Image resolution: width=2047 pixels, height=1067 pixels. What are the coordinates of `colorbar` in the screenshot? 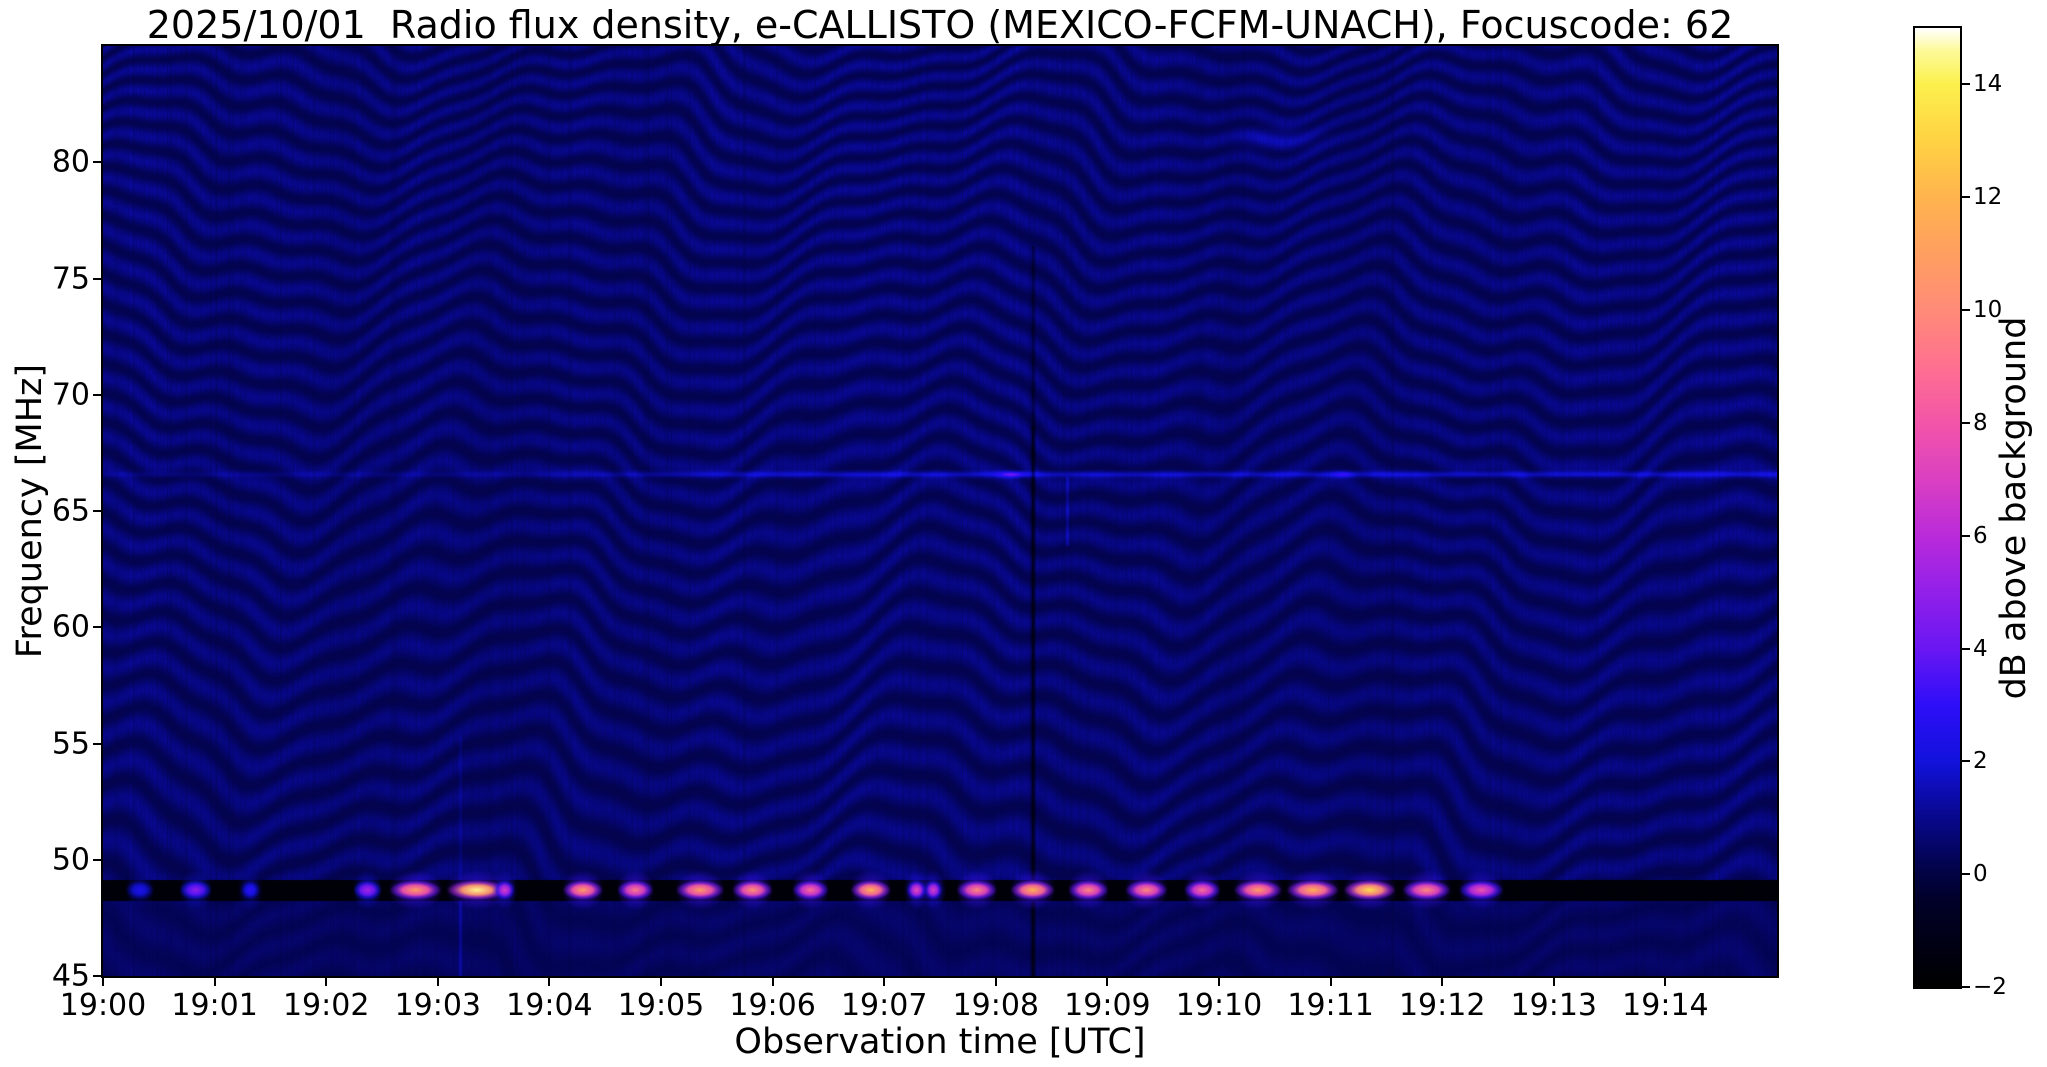 It's located at (1937, 507).